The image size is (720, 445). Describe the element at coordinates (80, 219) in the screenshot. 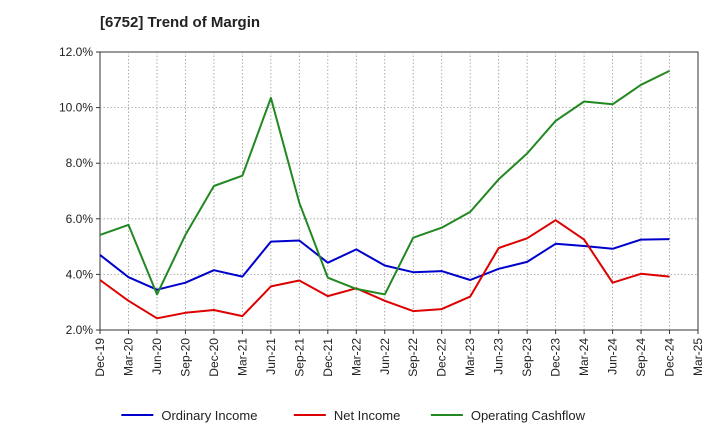

I see `y-tick-label: 6.0%` at that location.